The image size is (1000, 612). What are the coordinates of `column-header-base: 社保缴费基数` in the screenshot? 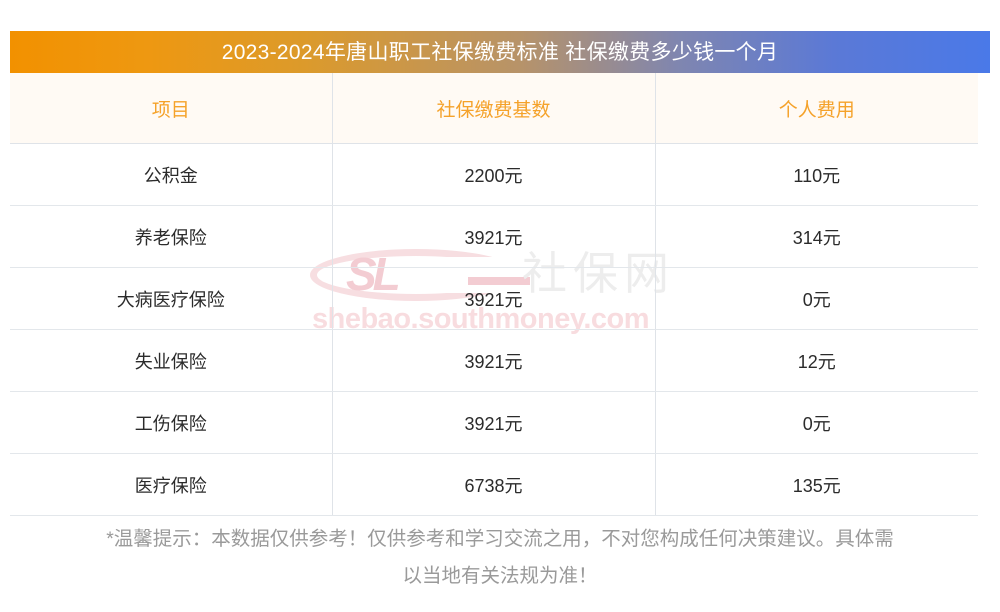 It's located at (494, 108).